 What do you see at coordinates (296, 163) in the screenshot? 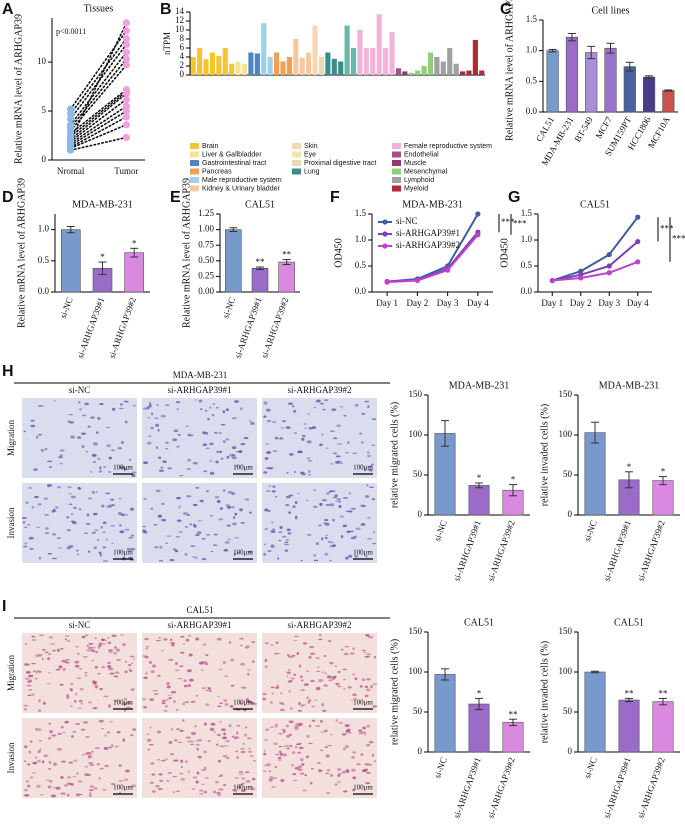
I see `legend-swatch` at bounding box center [296, 163].